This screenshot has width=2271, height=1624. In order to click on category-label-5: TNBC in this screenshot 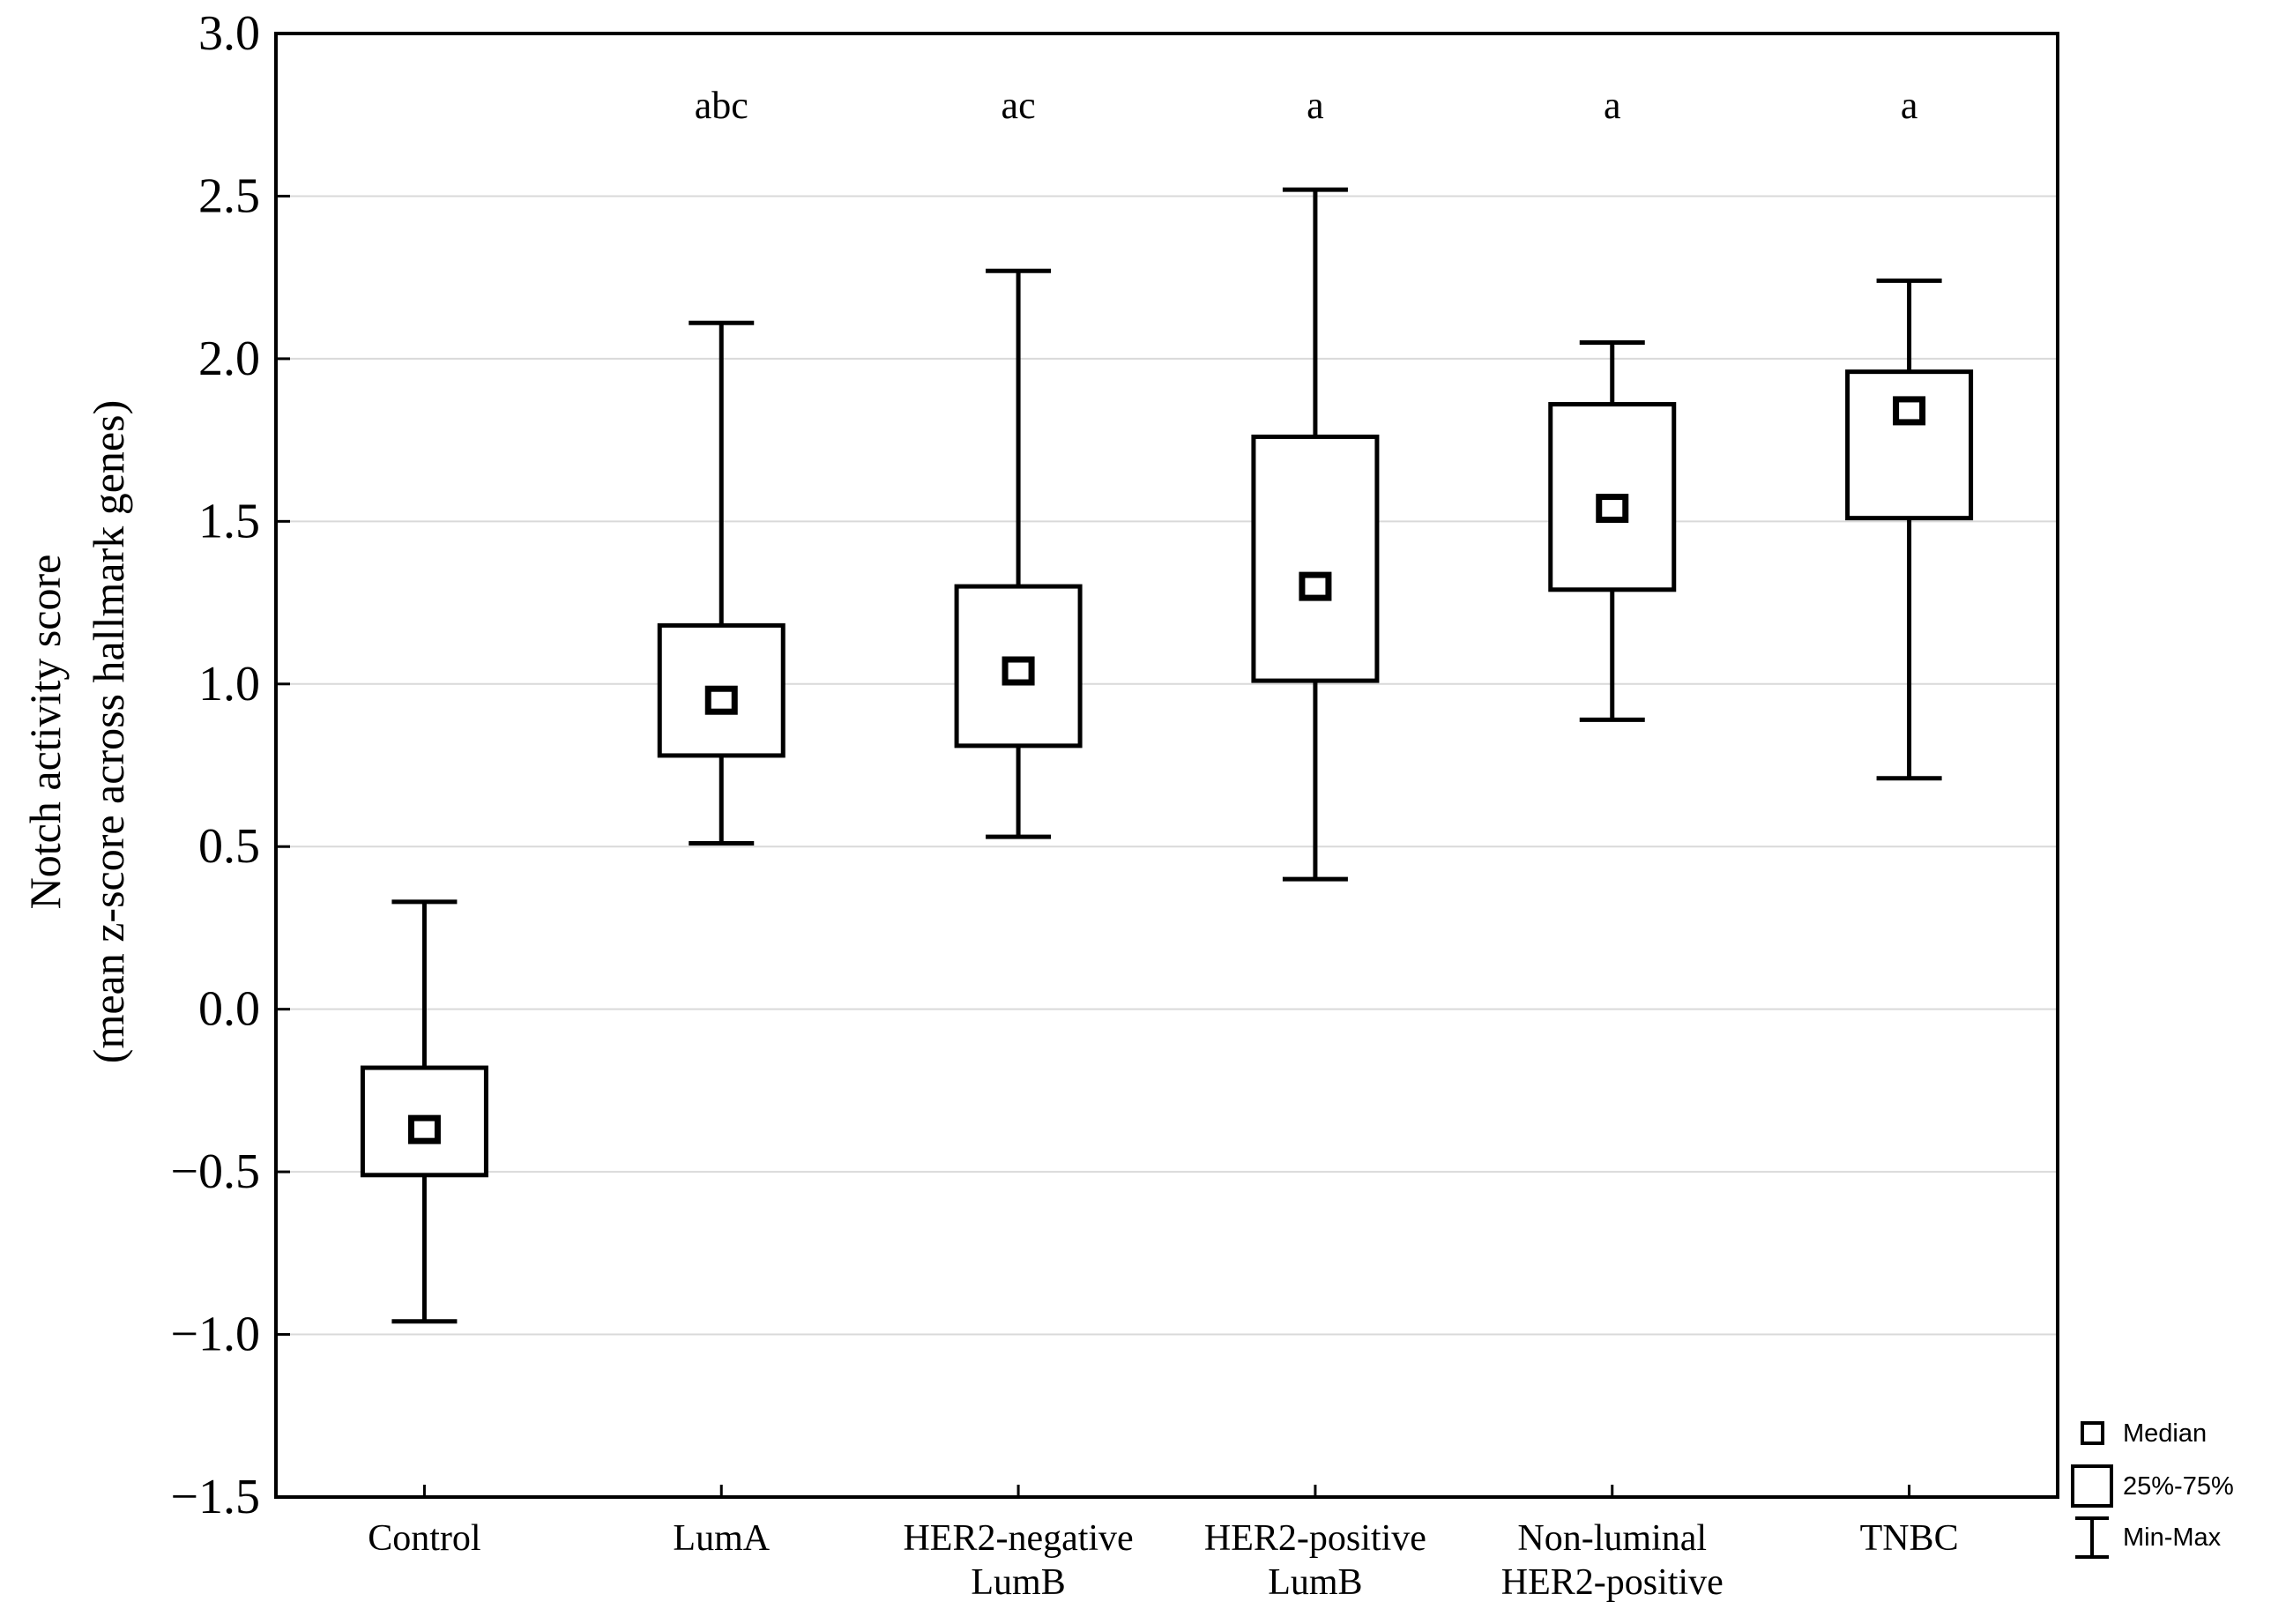, I will do `click(1909, 1538)`.